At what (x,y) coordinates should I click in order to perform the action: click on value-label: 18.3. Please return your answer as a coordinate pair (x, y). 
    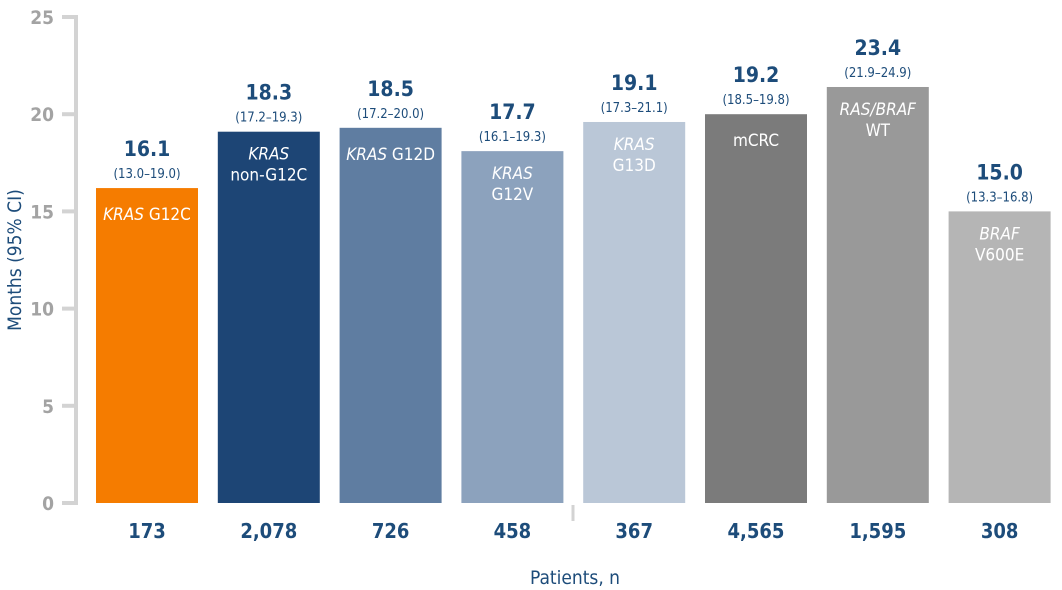
    Looking at the image, I should click on (268, 93).